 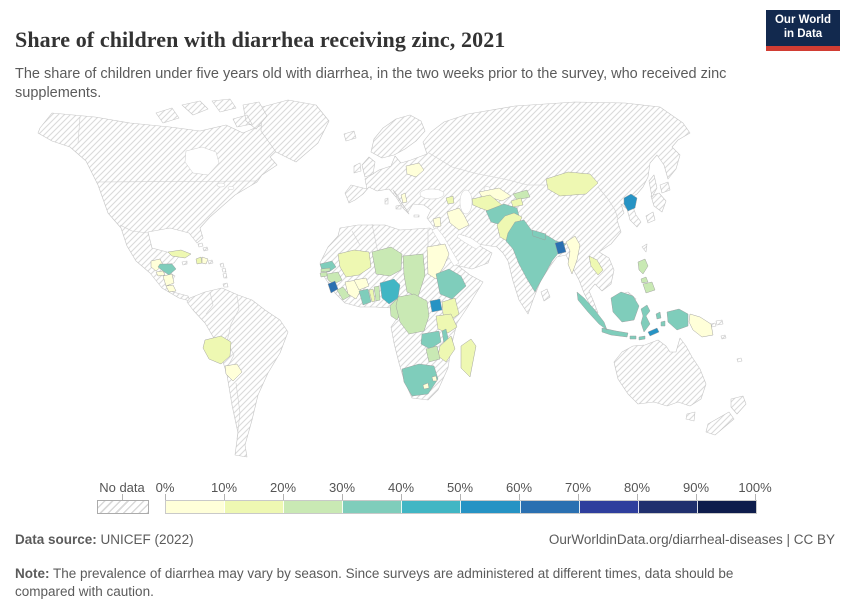 What do you see at coordinates (387, 261) in the screenshot?
I see `country-niger` at bounding box center [387, 261].